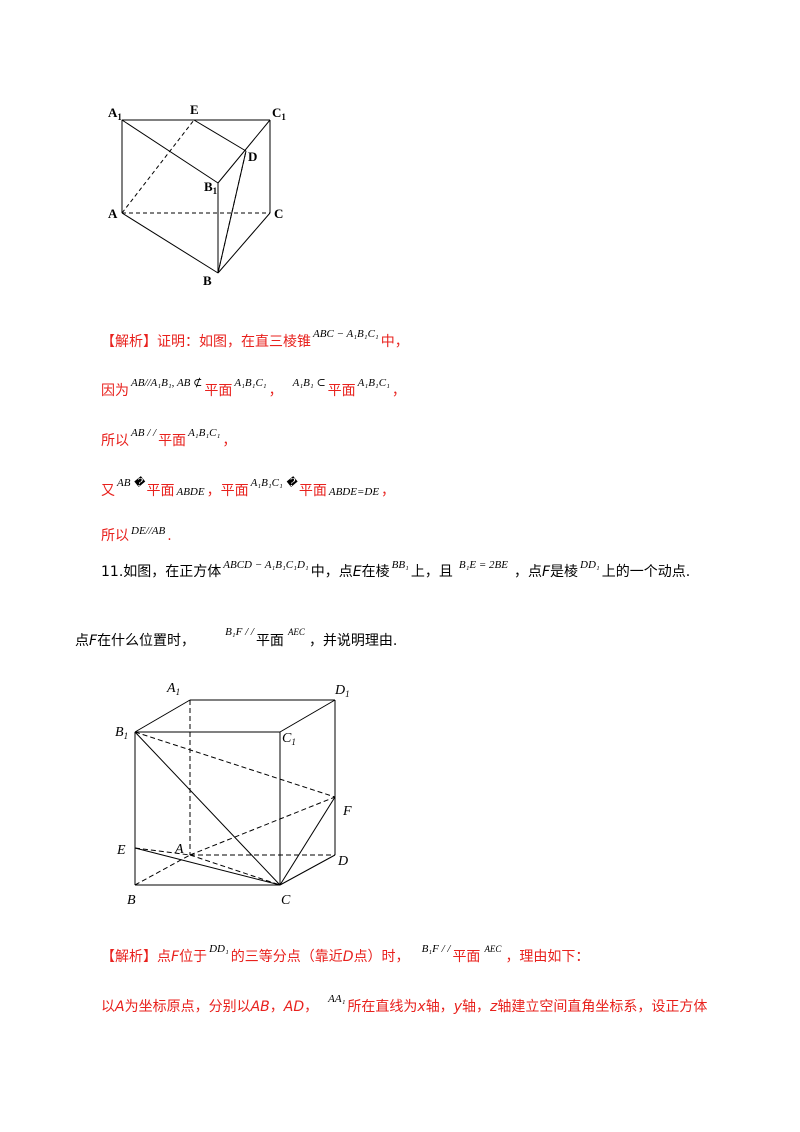  I want to click on sol1-line2: 因为 AB//A₁B₁, AB ⊄ 平面 A₁B₁C₁， A₁B₁ ⊂ 平面 A₁B₁C₁，, so click(253, 388).